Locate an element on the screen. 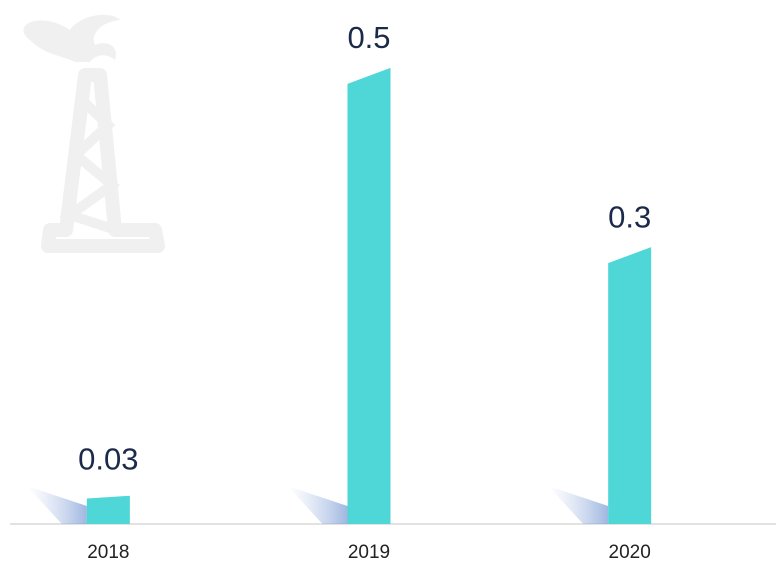 The height and width of the screenshot is (567, 776). value-label: 0.5 is located at coordinates (368, 37).